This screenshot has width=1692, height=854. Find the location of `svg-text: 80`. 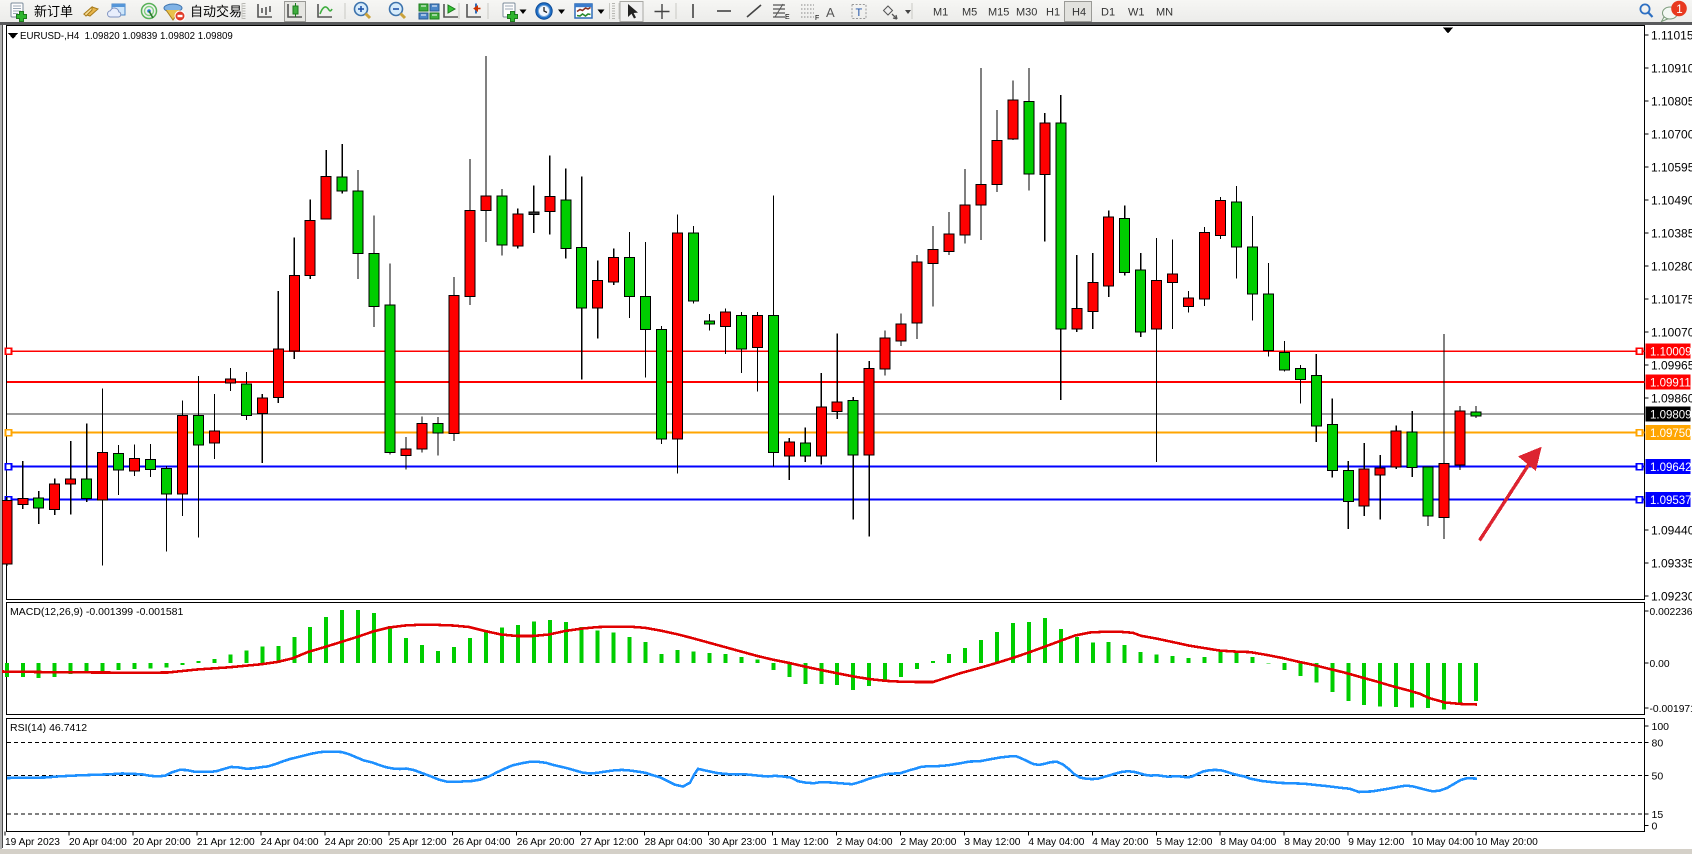

svg-text: 80 is located at coordinates (1658, 744).